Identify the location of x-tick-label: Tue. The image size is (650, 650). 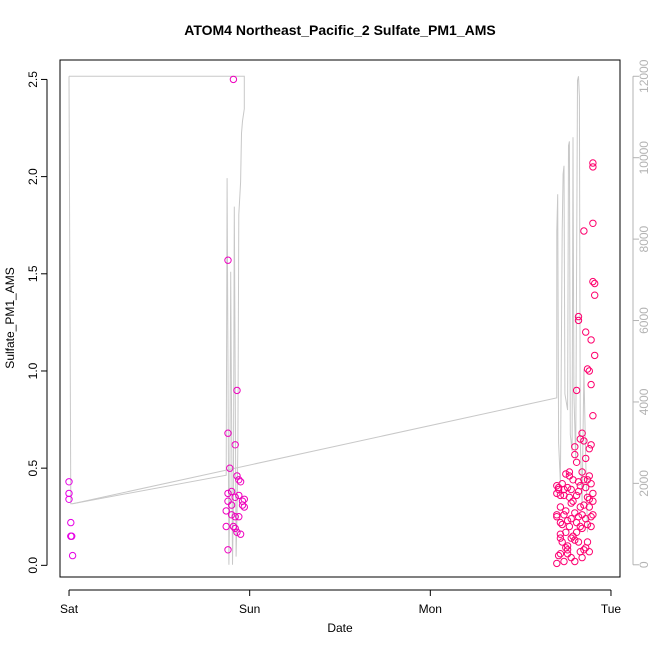
(611, 609).